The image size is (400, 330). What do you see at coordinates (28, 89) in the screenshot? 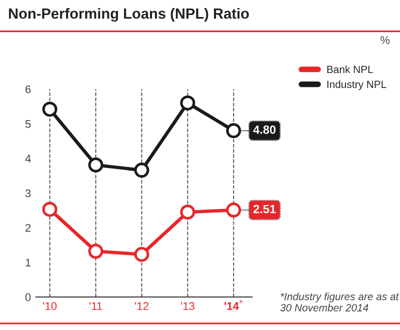
I see `y-tick-label: 6` at bounding box center [28, 89].